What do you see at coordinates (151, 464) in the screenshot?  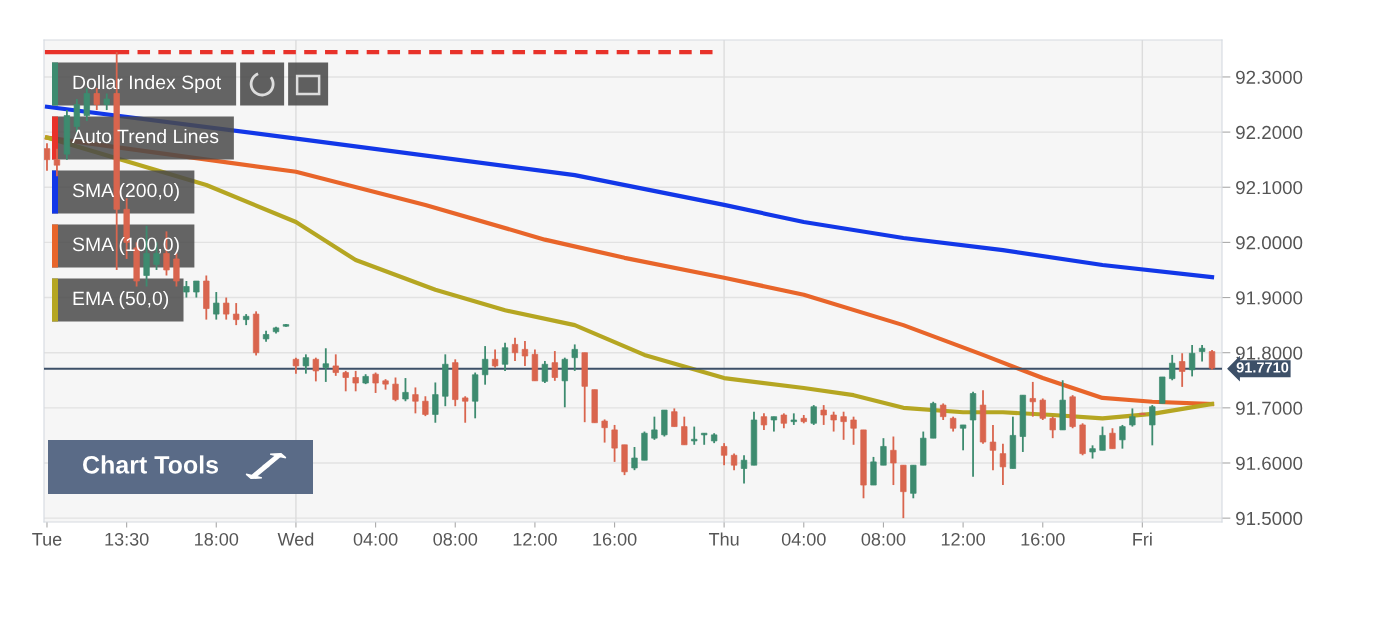 I see `annotation: Chart Tools` at bounding box center [151, 464].